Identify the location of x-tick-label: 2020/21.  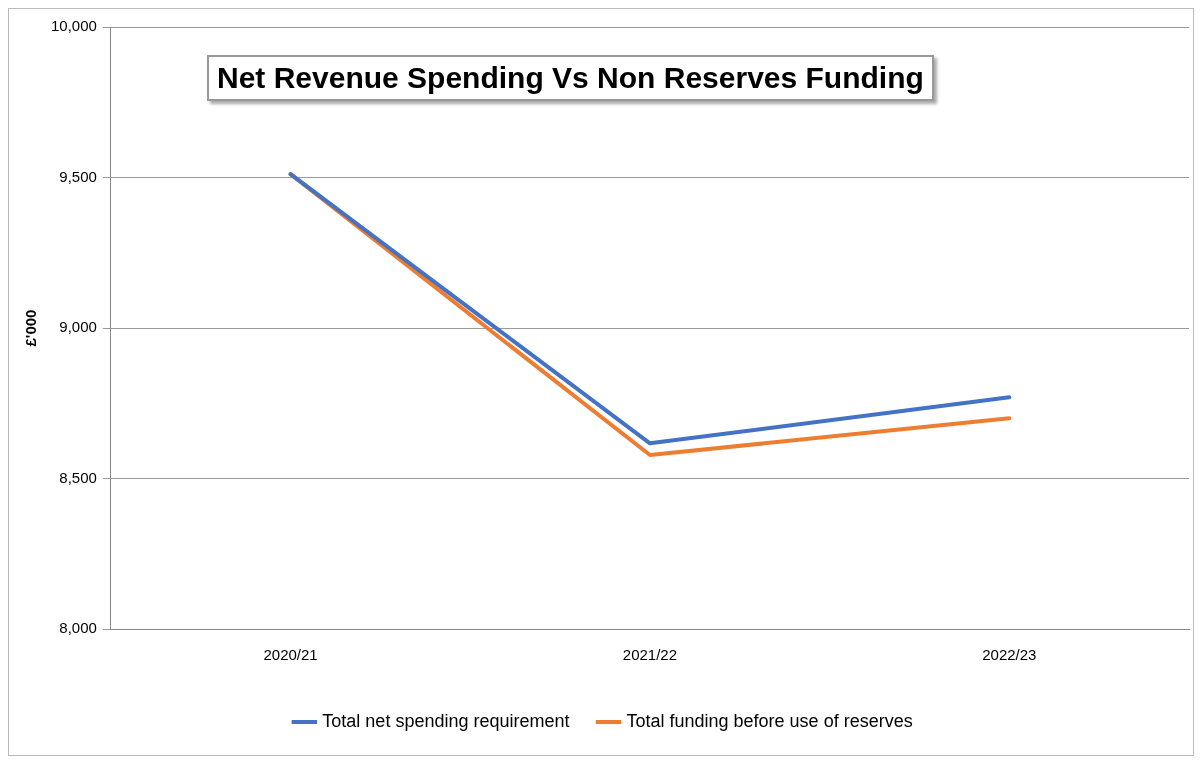
(290, 655).